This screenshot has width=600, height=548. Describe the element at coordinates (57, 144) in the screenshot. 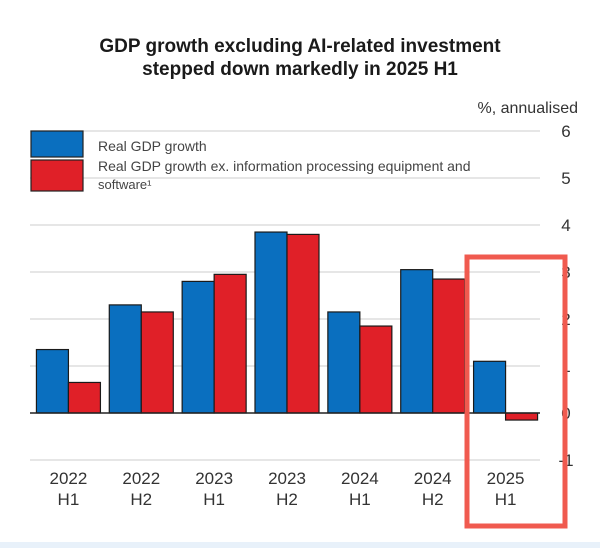

I see `legend-swatch-real-gdp` at that location.